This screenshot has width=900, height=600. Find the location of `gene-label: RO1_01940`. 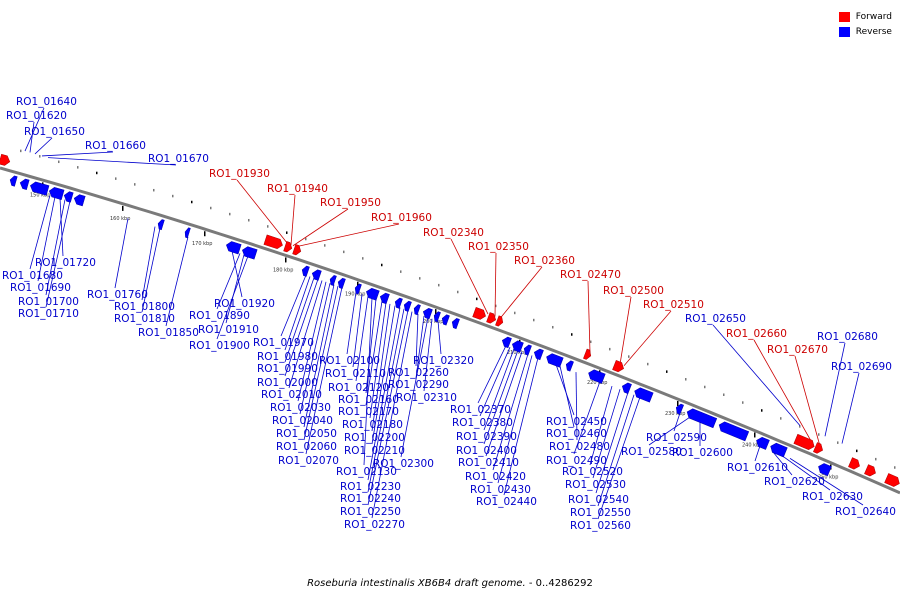

gene-label: RO1_01940 is located at coordinates (297, 189).